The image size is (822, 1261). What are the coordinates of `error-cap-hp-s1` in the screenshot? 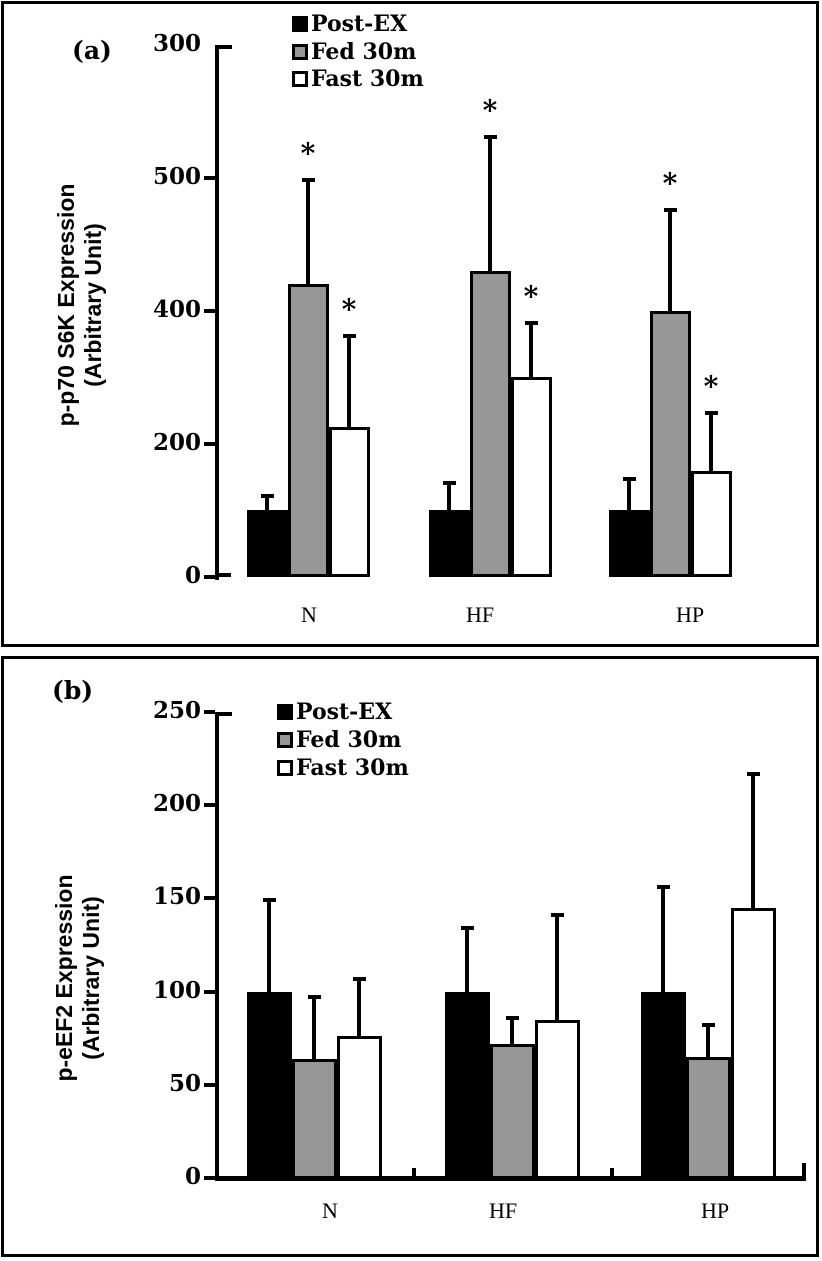 It's located at (708, 1025).